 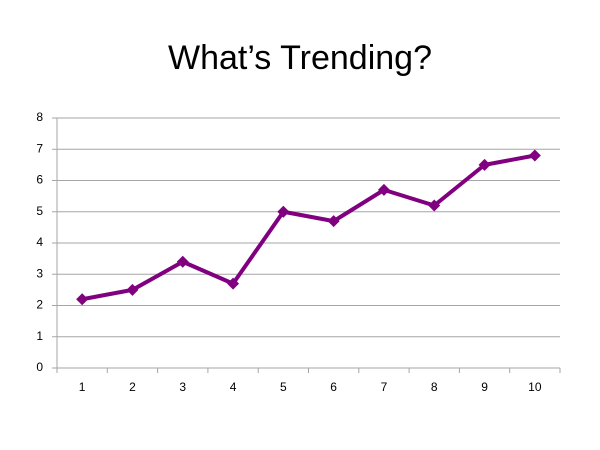 I want to click on y-tick-label: 6, so click(x=39, y=180).